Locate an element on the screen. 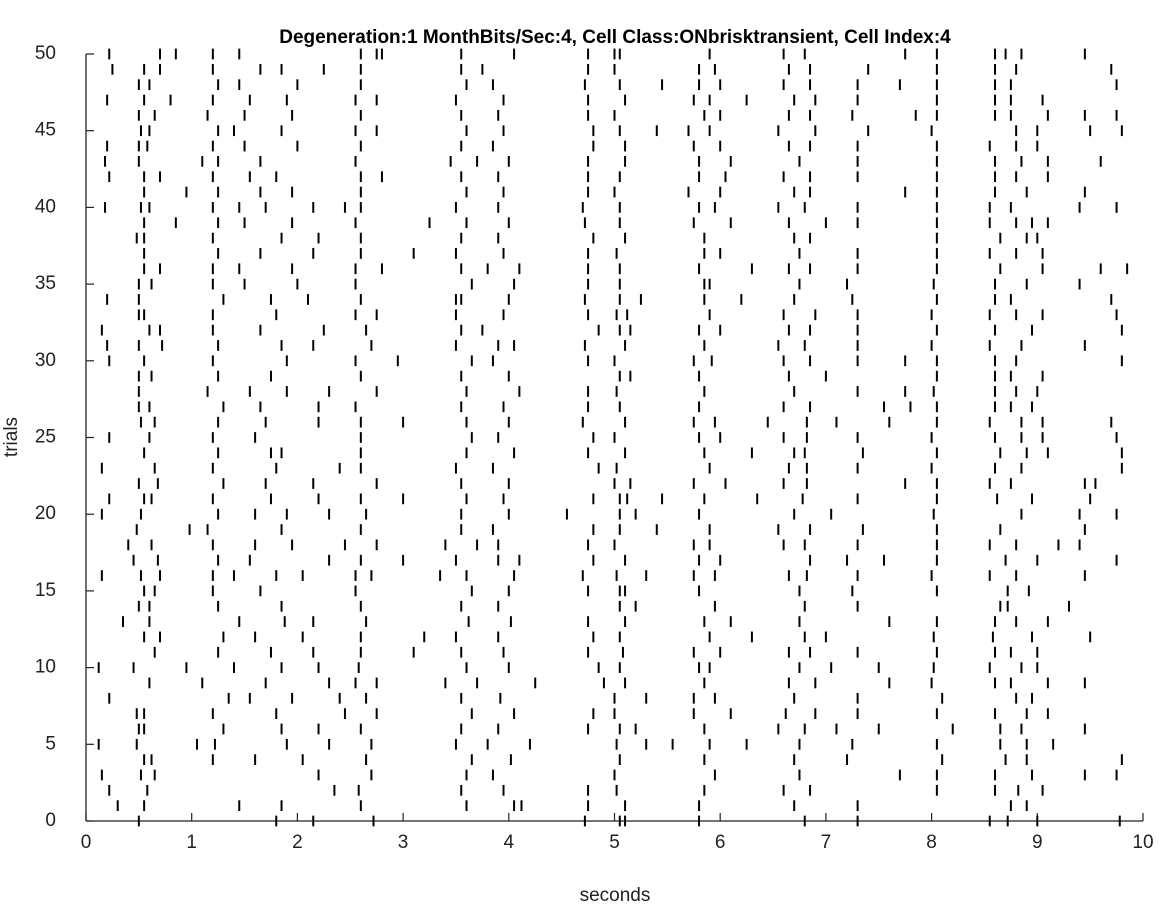 The image size is (1168, 921). y-tick-label: 20 is located at coordinates (45, 513).